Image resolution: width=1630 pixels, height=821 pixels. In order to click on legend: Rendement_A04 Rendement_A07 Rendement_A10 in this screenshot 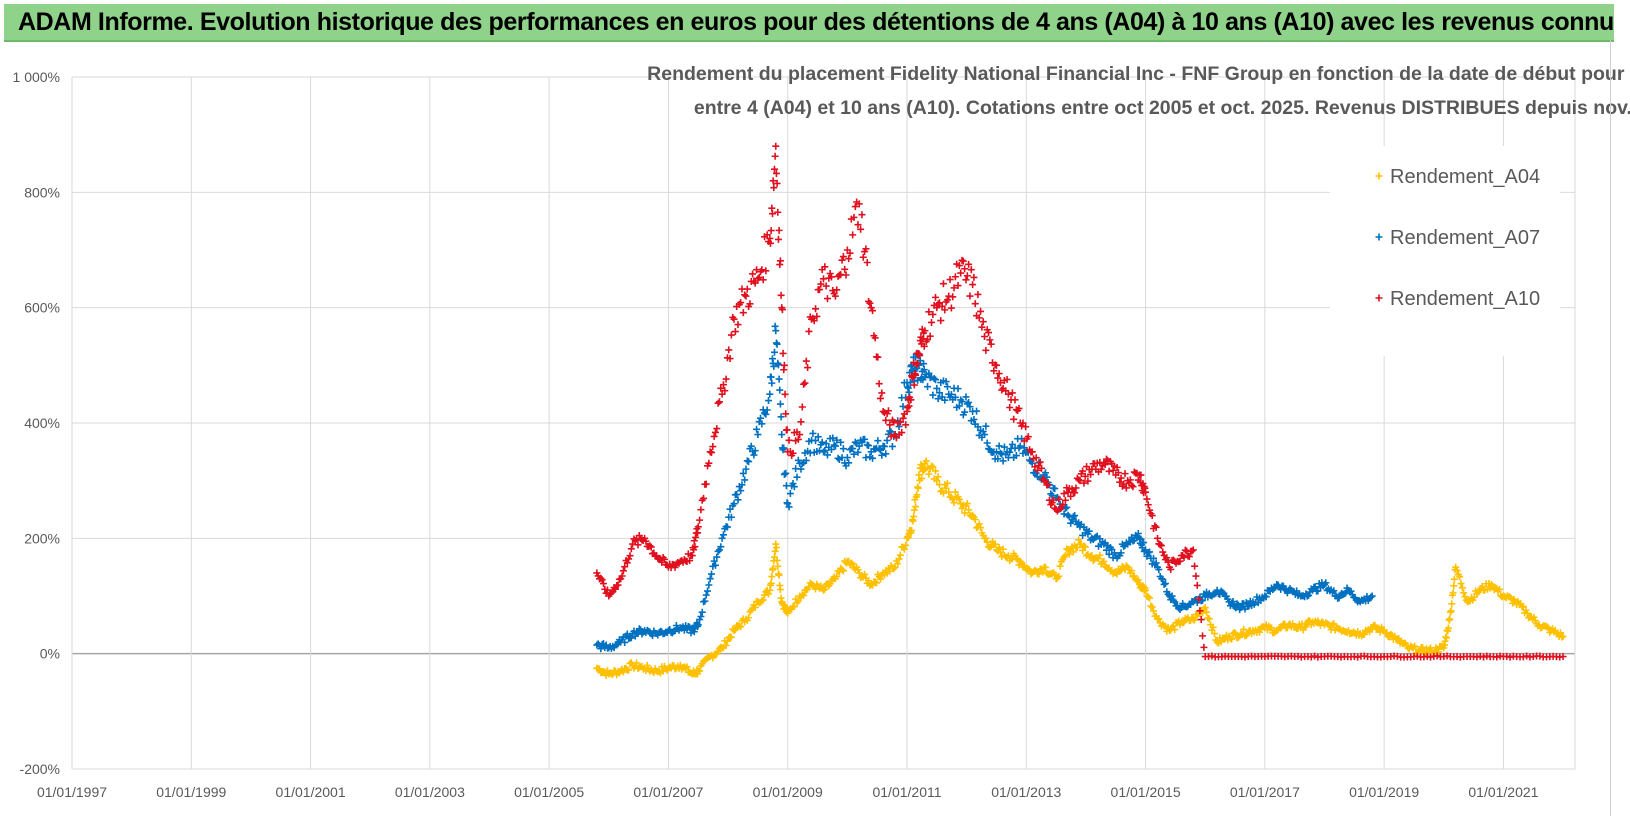, I will do `click(1458, 238)`.